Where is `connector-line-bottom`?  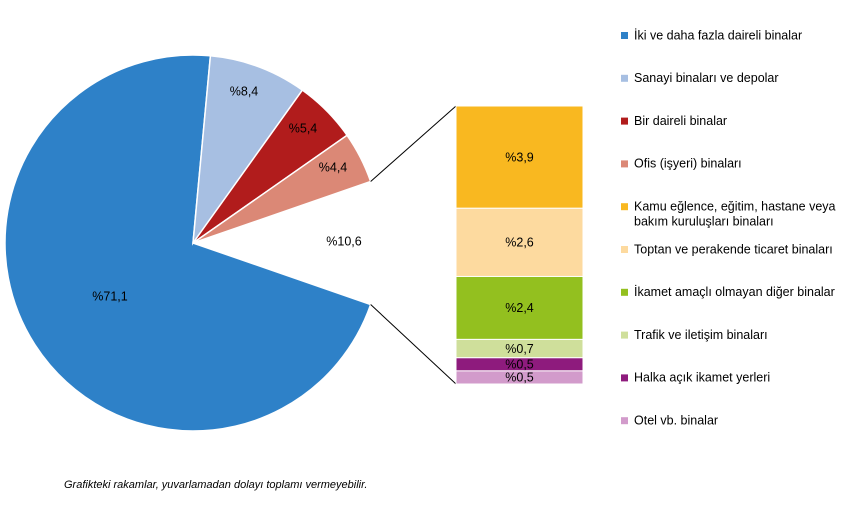 connector-line-bottom is located at coordinates (413, 344).